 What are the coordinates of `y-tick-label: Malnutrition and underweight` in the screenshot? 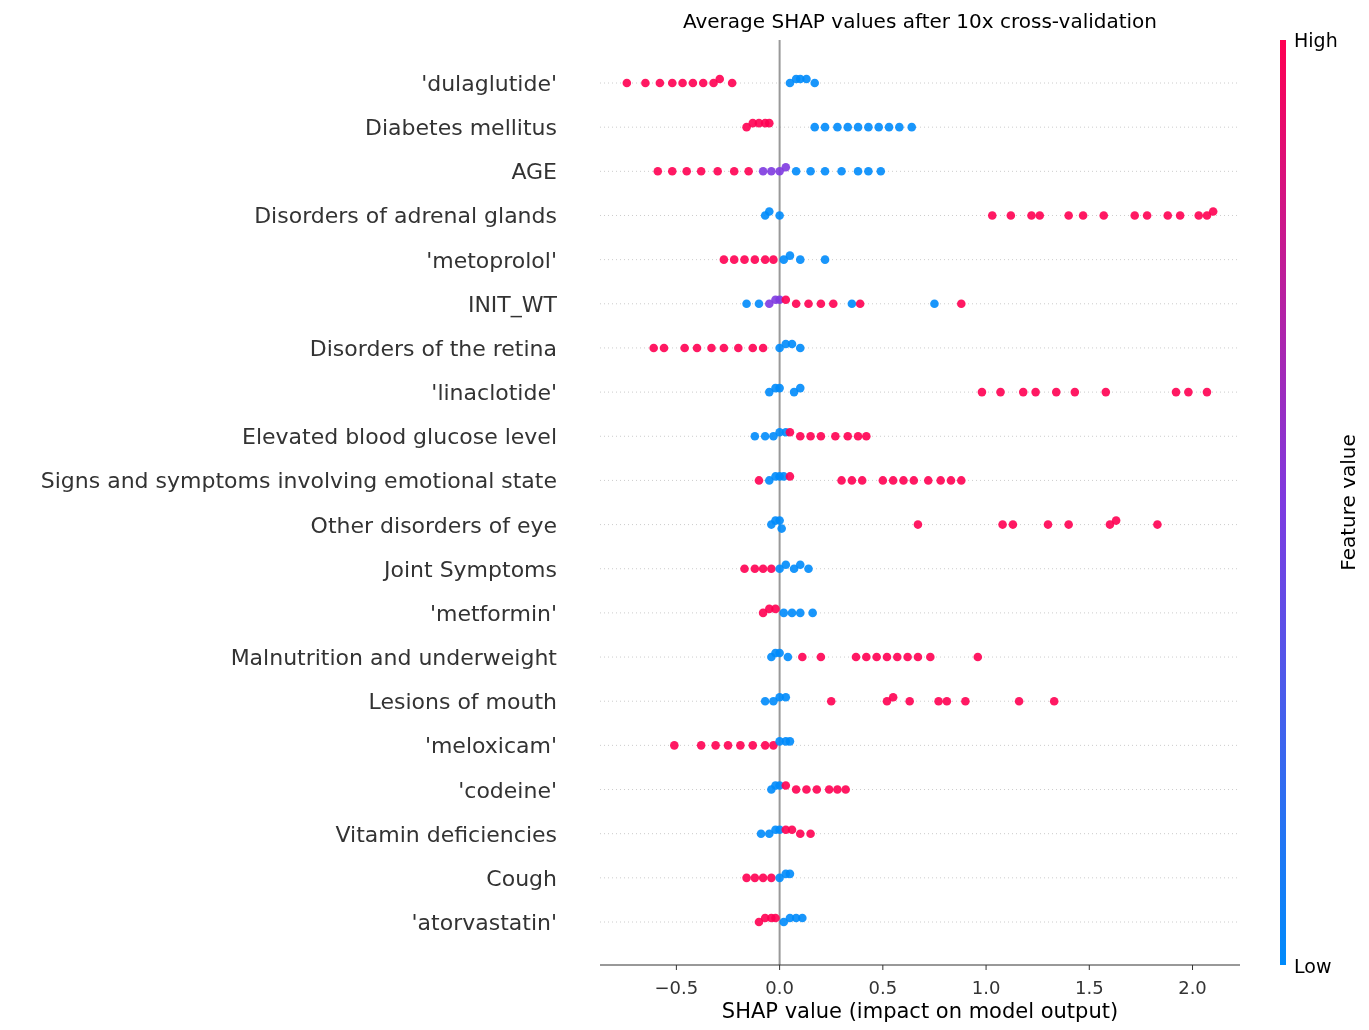 It's located at (394, 658).